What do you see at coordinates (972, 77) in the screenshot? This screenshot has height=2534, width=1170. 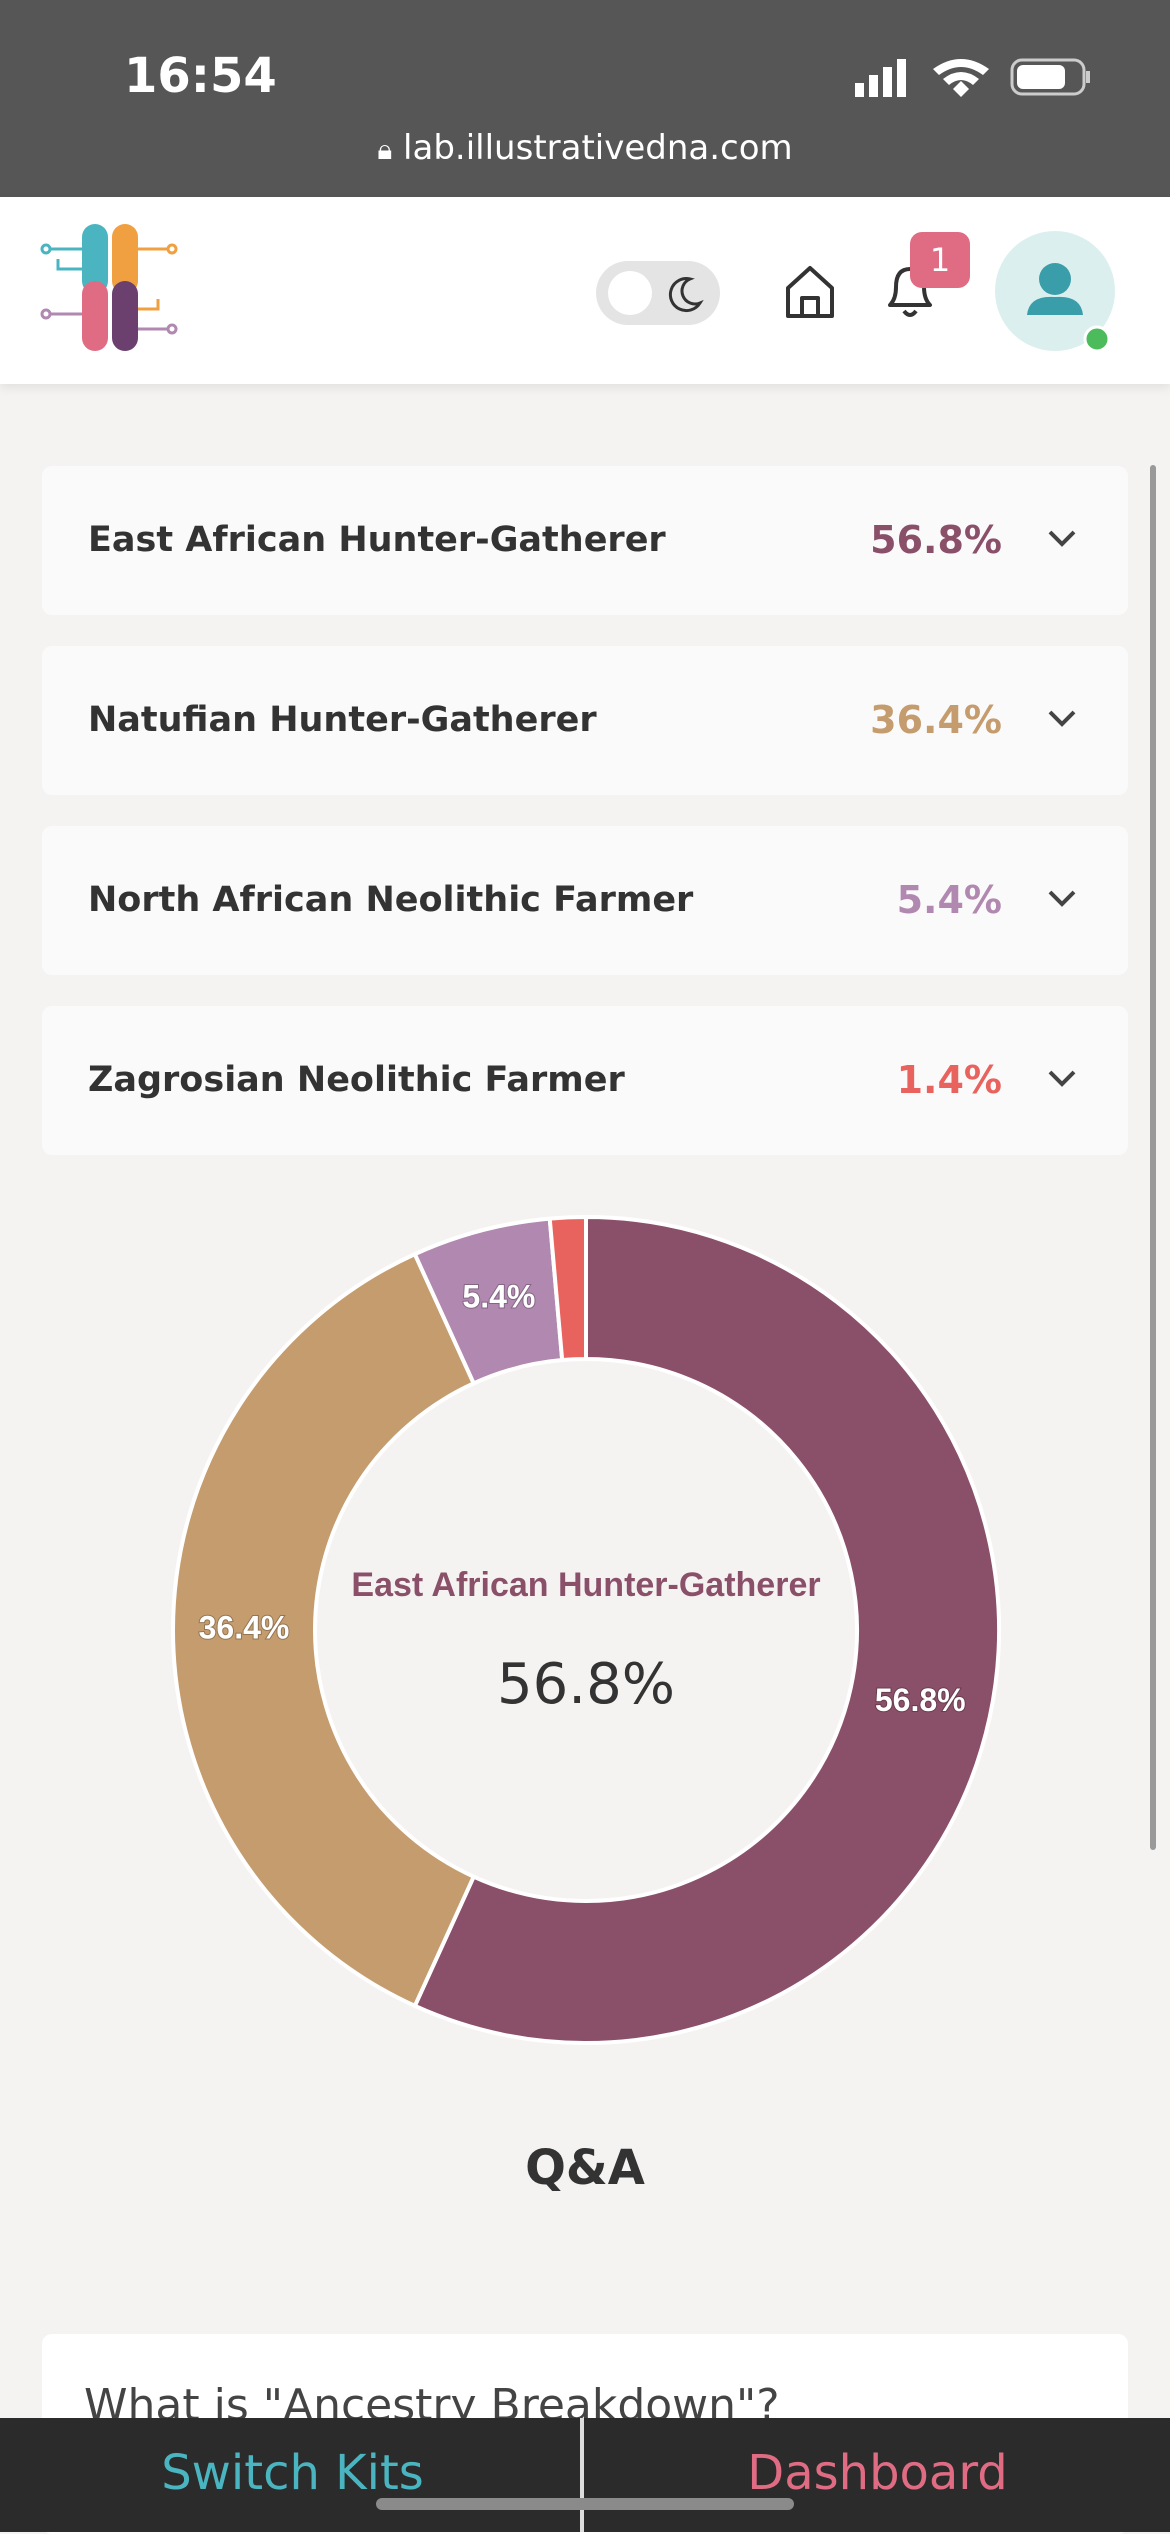 I see `status-icons` at bounding box center [972, 77].